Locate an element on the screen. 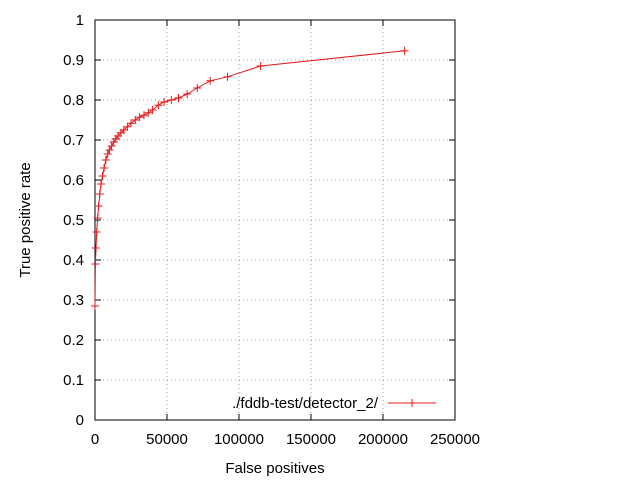  x-tick-label: 250000 is located at coordinates (455, 439).